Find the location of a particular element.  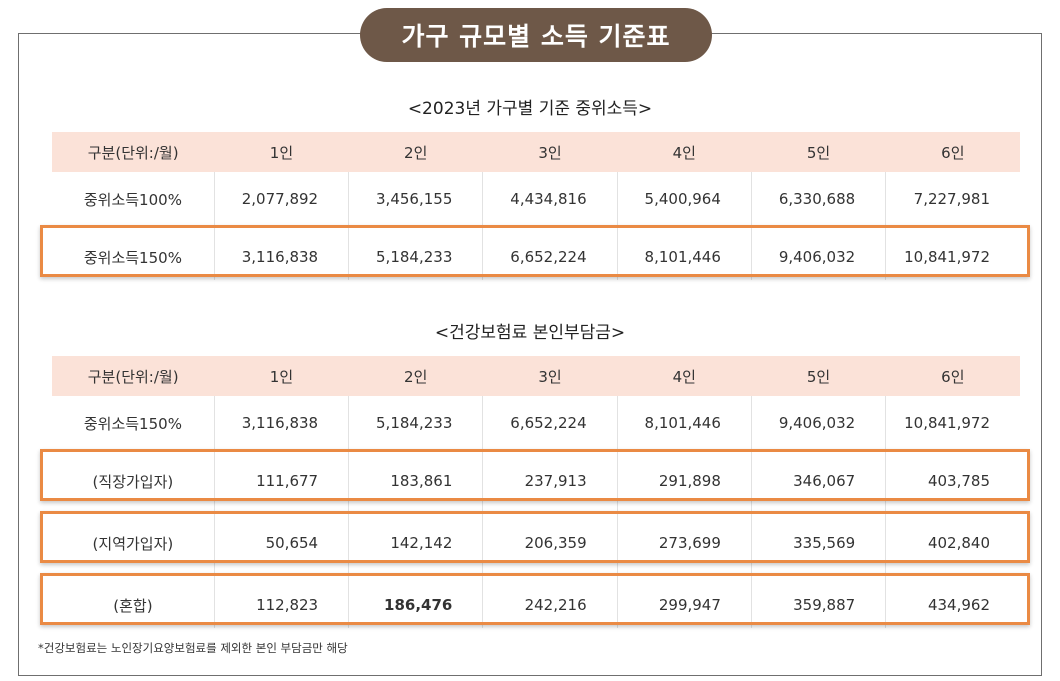

cell-value: 50,654 is located at coordinates (281, 543).